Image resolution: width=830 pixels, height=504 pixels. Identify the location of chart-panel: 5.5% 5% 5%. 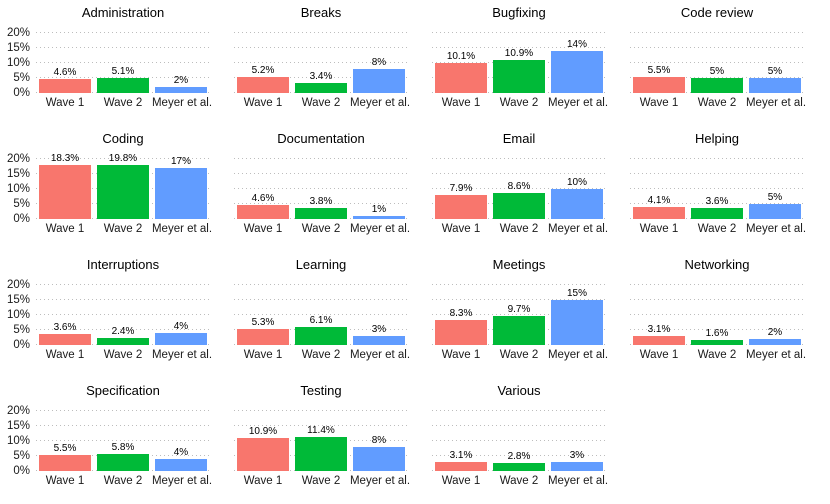
(717, 60).